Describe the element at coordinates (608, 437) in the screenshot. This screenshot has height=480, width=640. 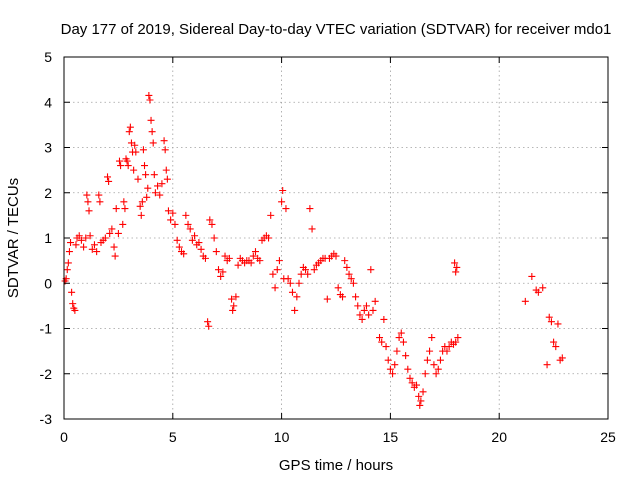
I see `x-tick-label: 25` at that location.